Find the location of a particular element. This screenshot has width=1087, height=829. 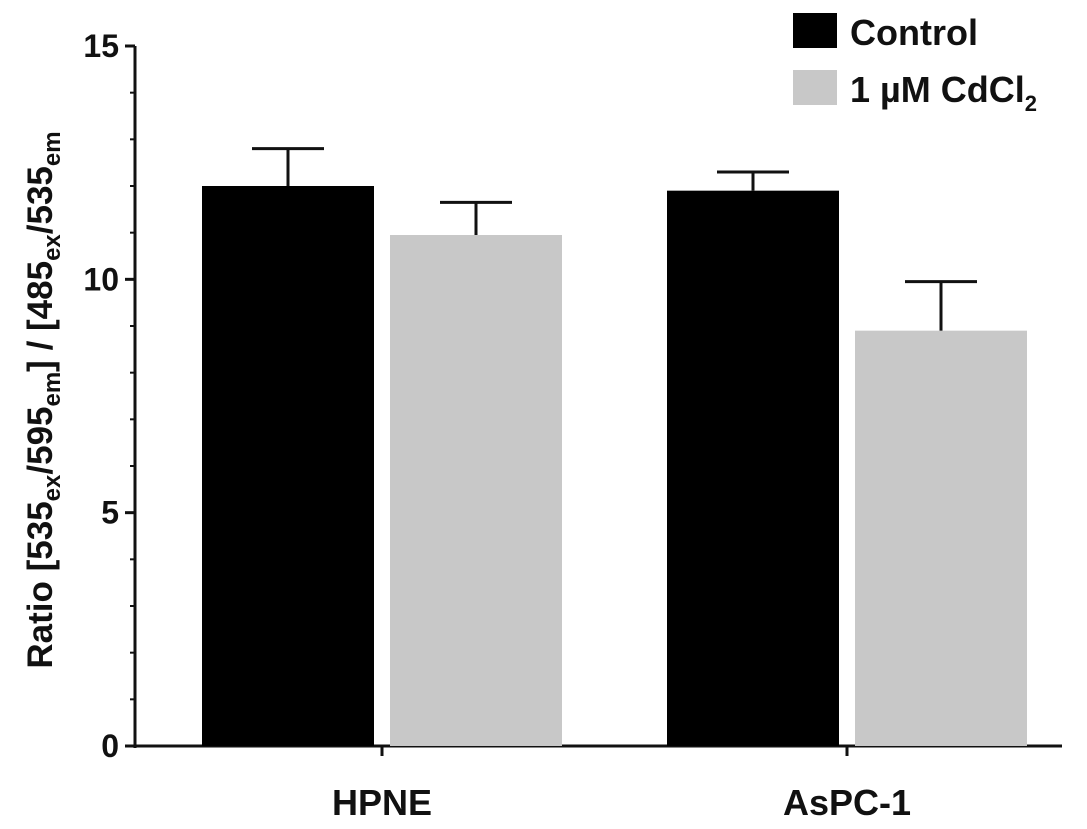

bar-hpne-cdcl2 is located at coordinates (476, 490).